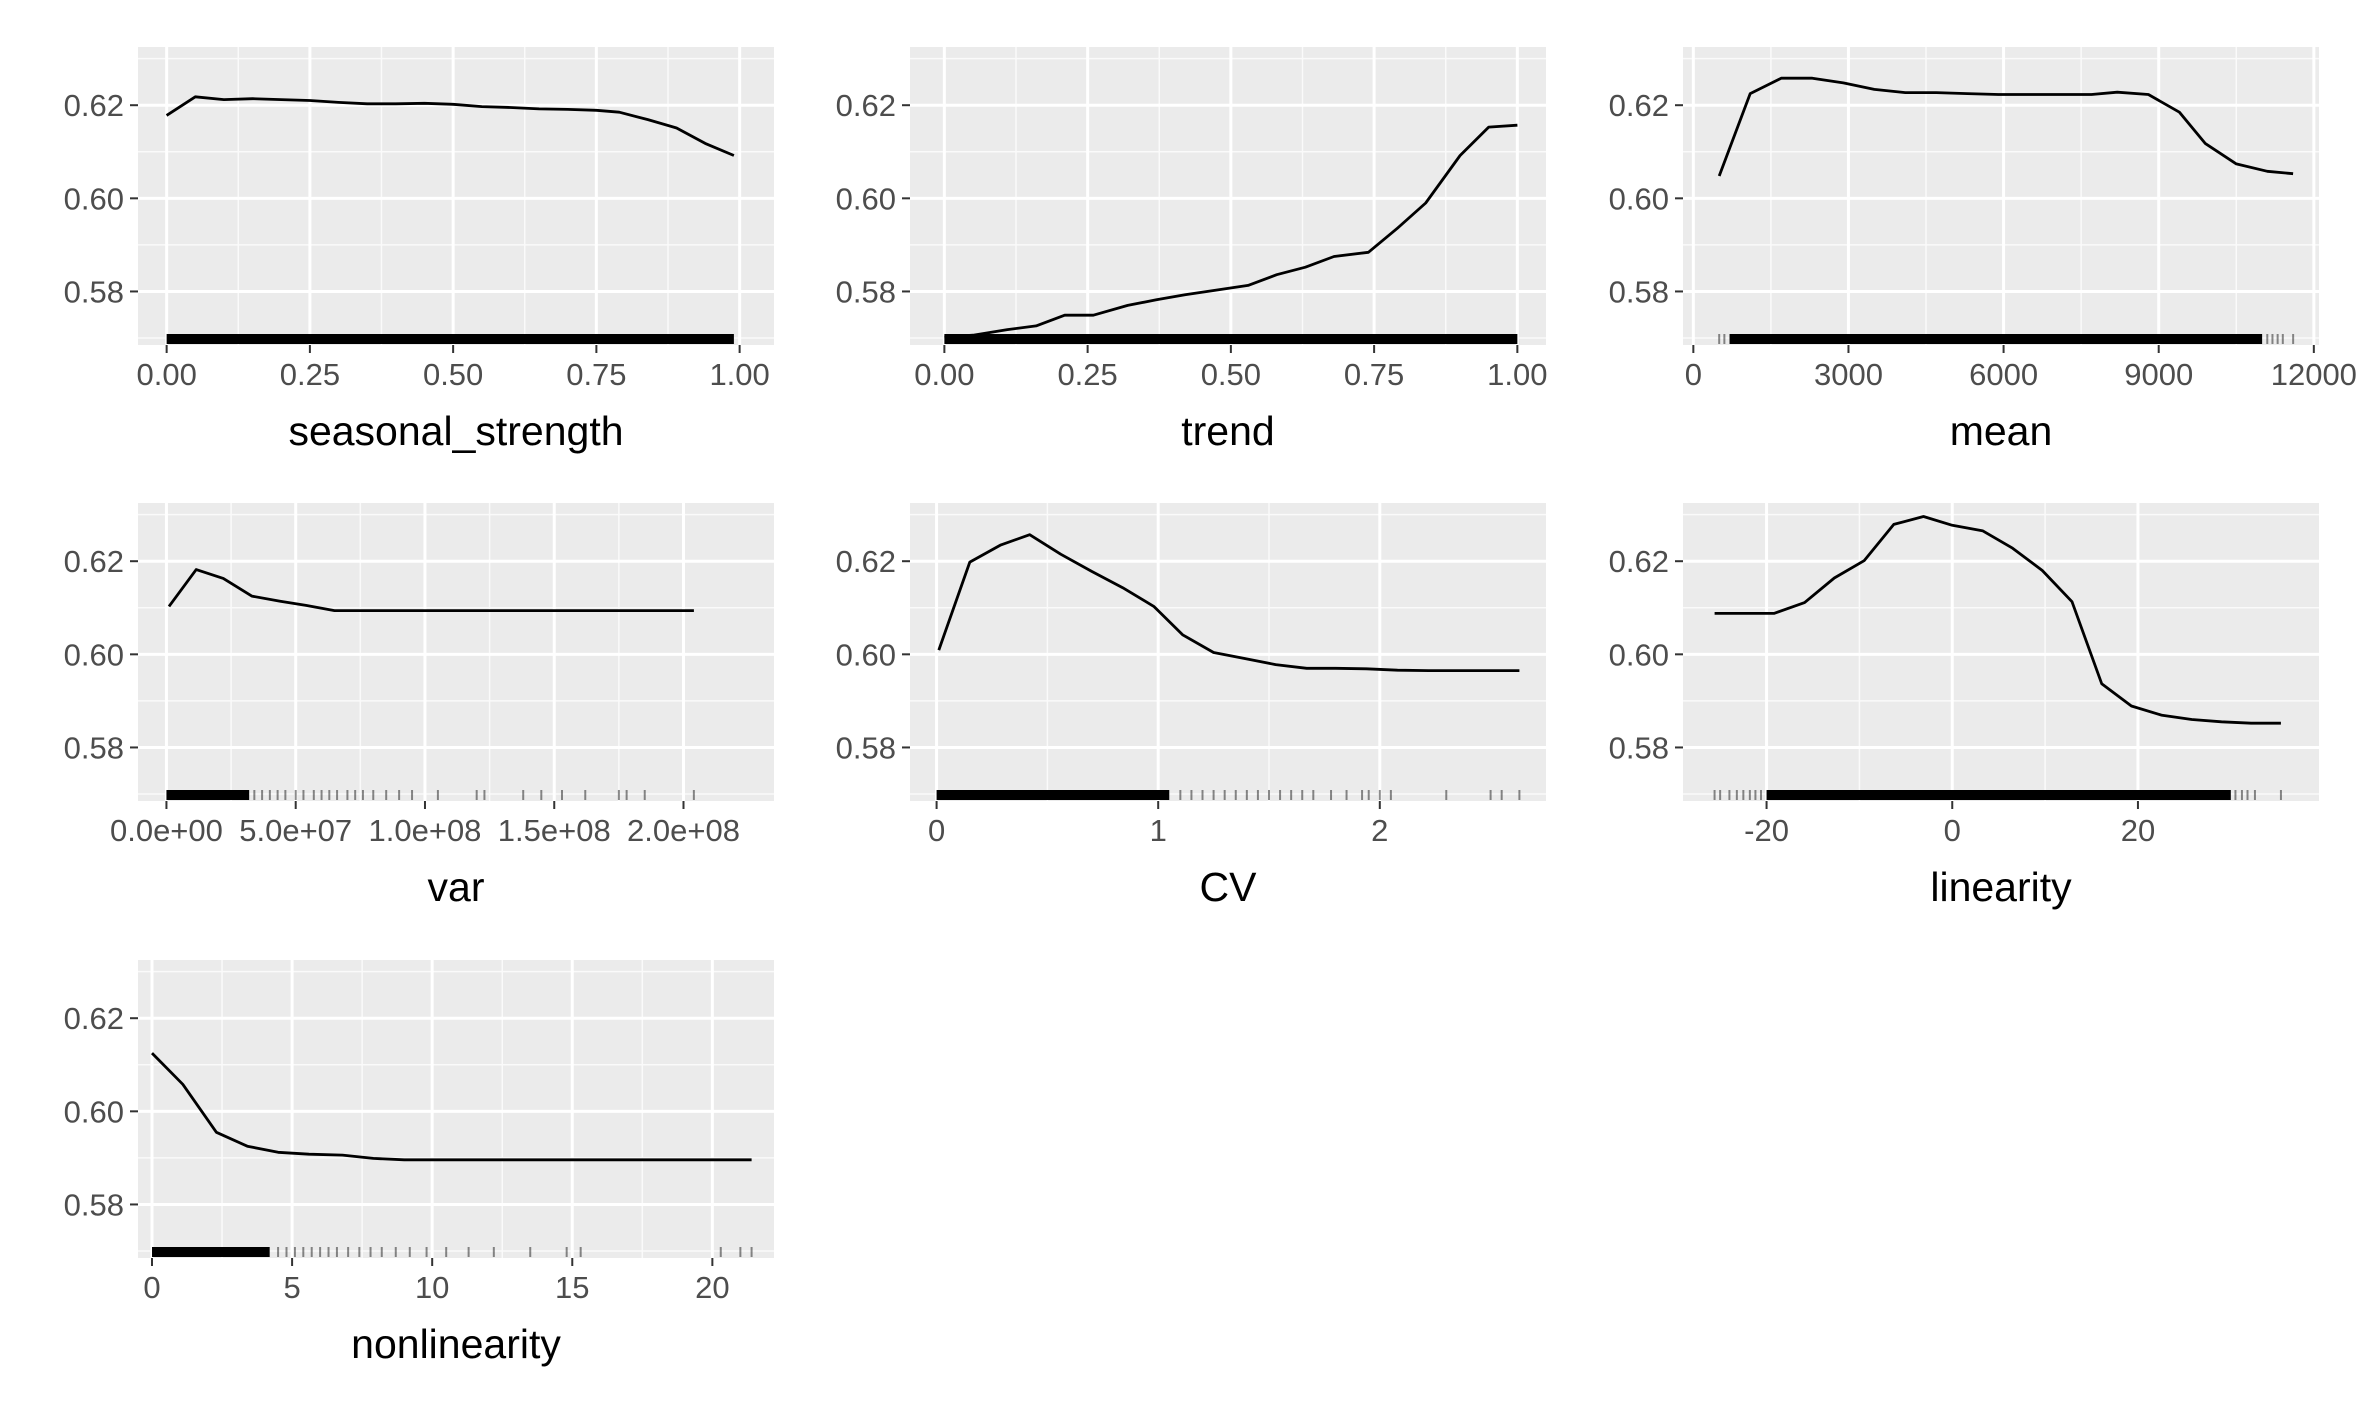  What do you see at coordinates (432, 1287) in the screenshot?
I see `x-tick-label: 10` at bounding box center [432, 1287].